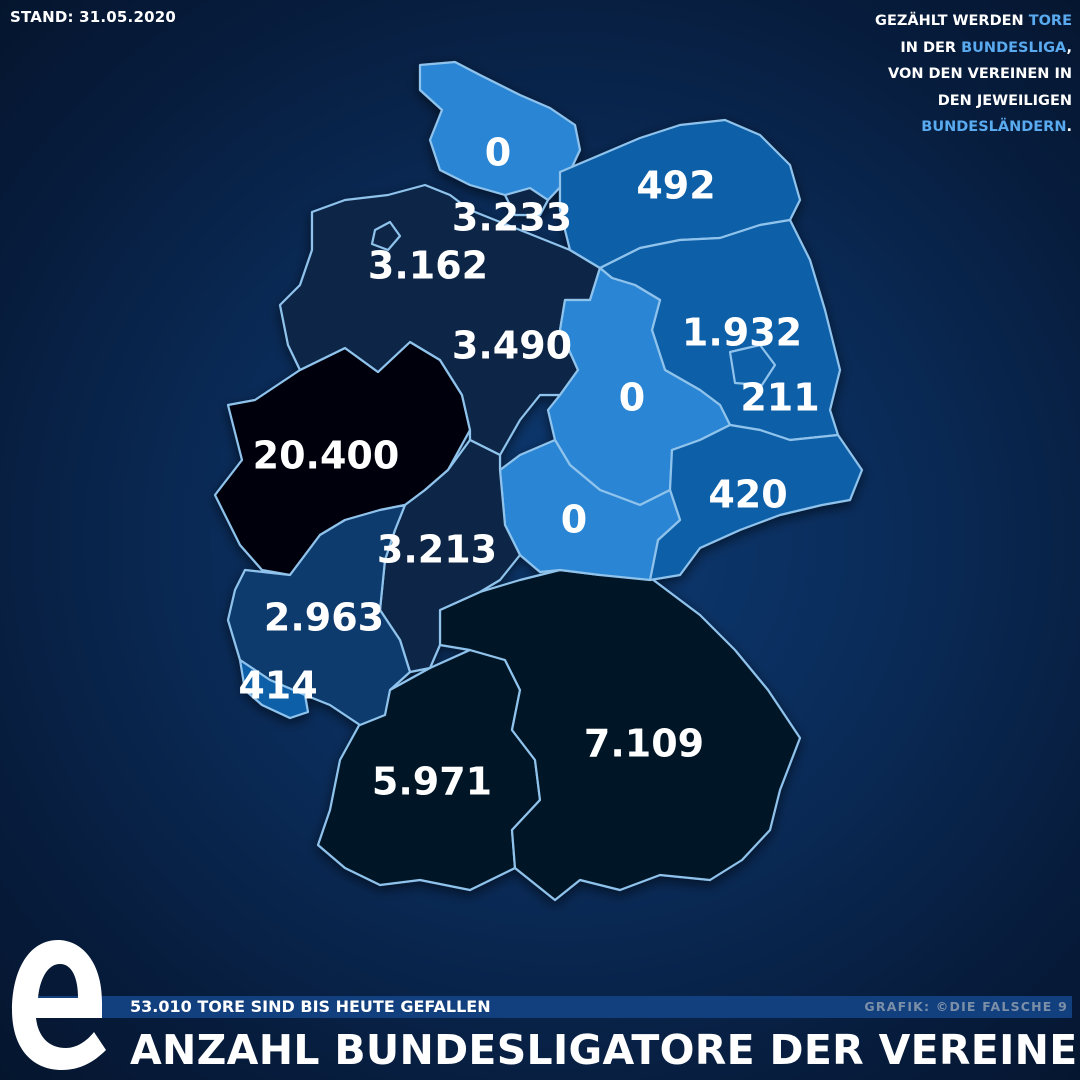 Image resolution: width=1080 pixels, height=1080 pixels. What do you see at coordinates (752, 365) in the screenshot?
I see `region-berlin` at bounding box center [752, 365].